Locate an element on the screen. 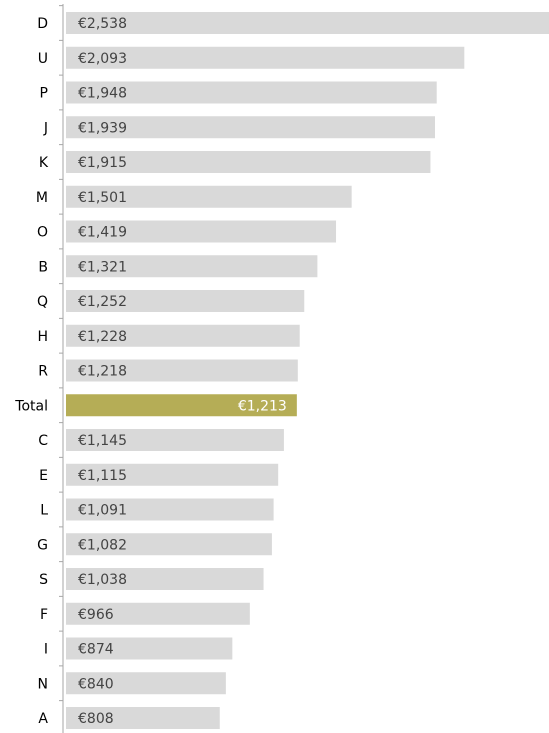 Image resolution: width=549 pixels, height=733 pixels. bar-q is located at coordinates (185, 301).